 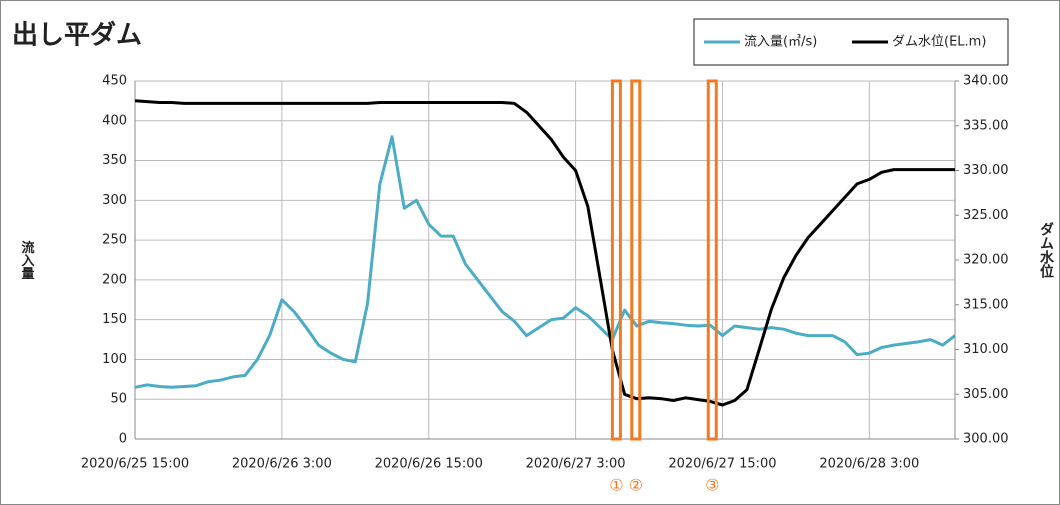 I want to click on y2-tick-label: 310.00, so click(x=986, y=349).